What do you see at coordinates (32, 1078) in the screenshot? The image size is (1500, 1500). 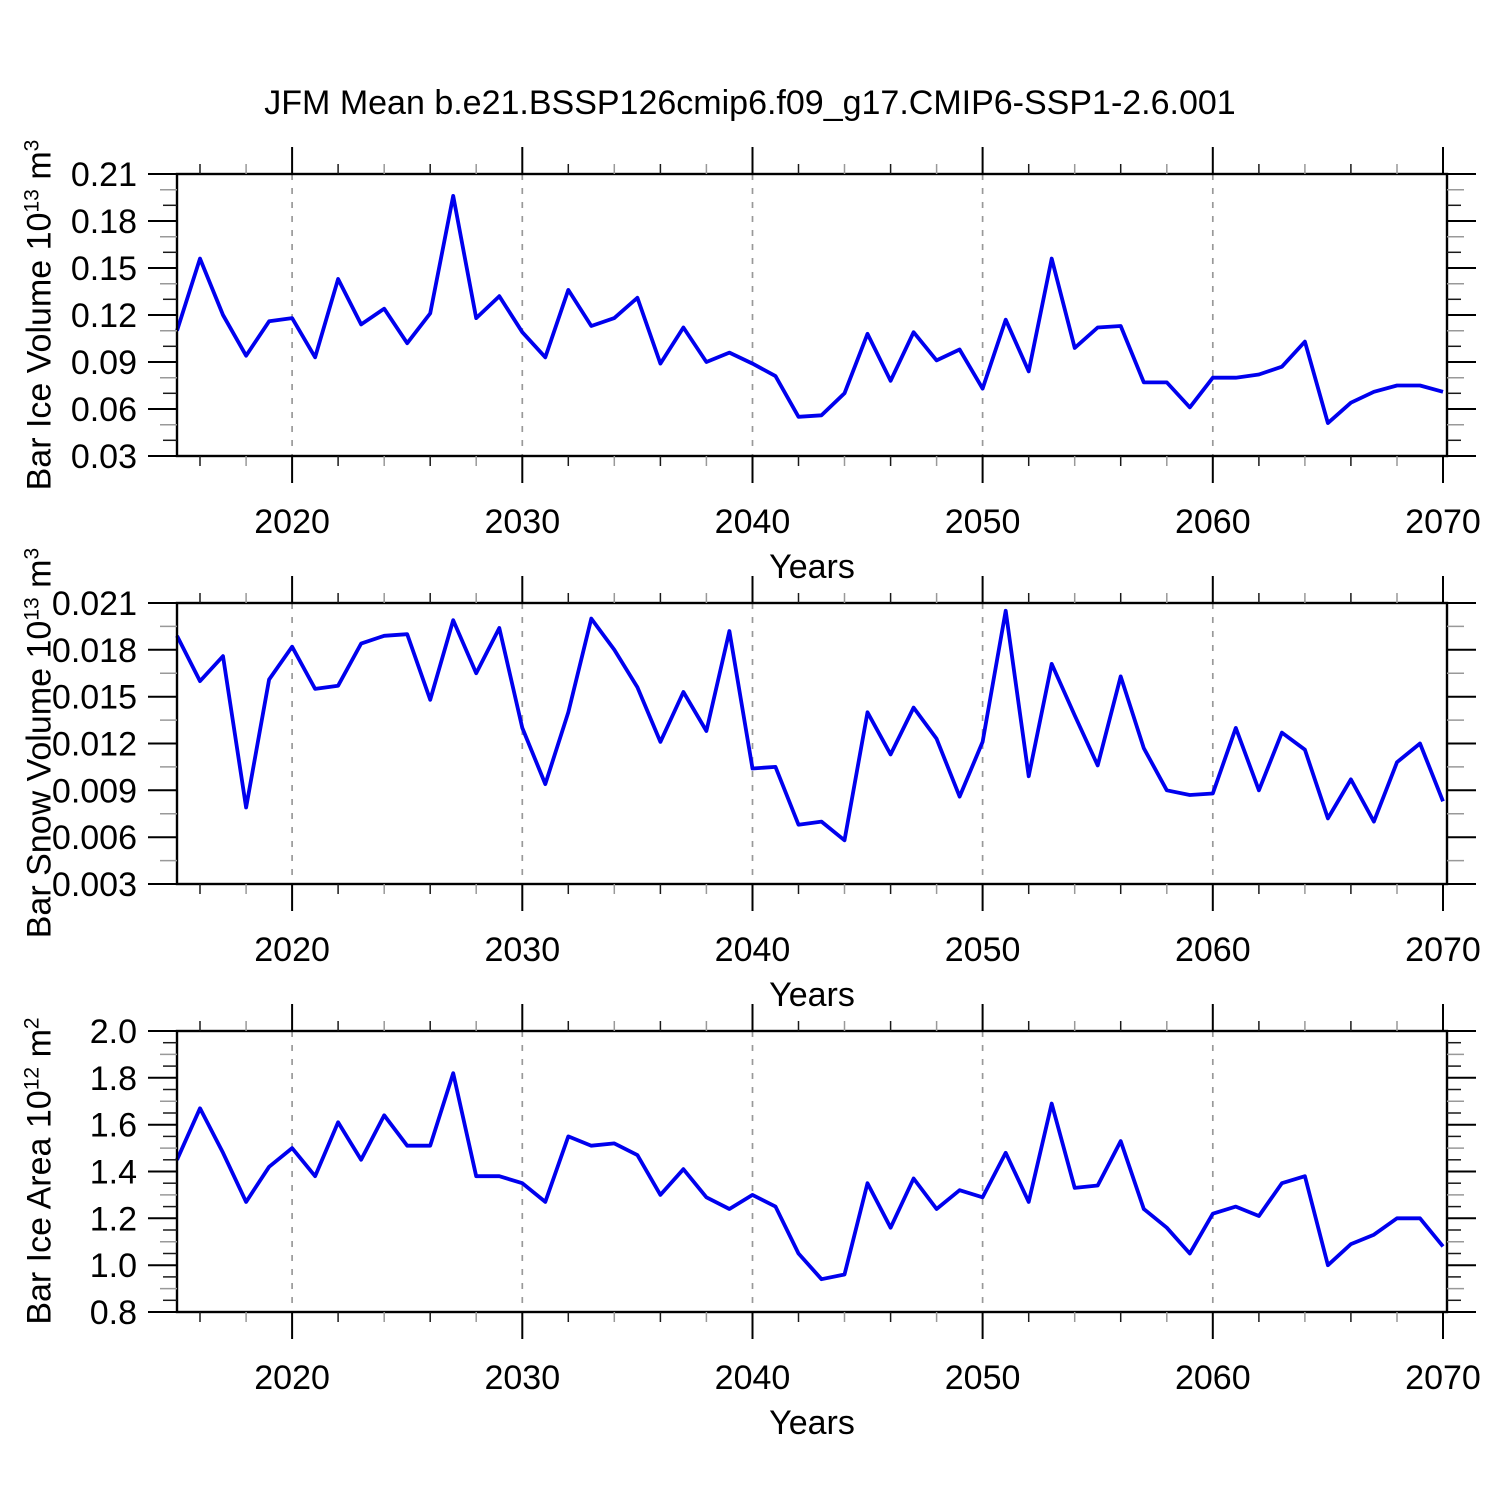 I see `y-axis-label-exponent: 12` at bounding box center [32, 1078].